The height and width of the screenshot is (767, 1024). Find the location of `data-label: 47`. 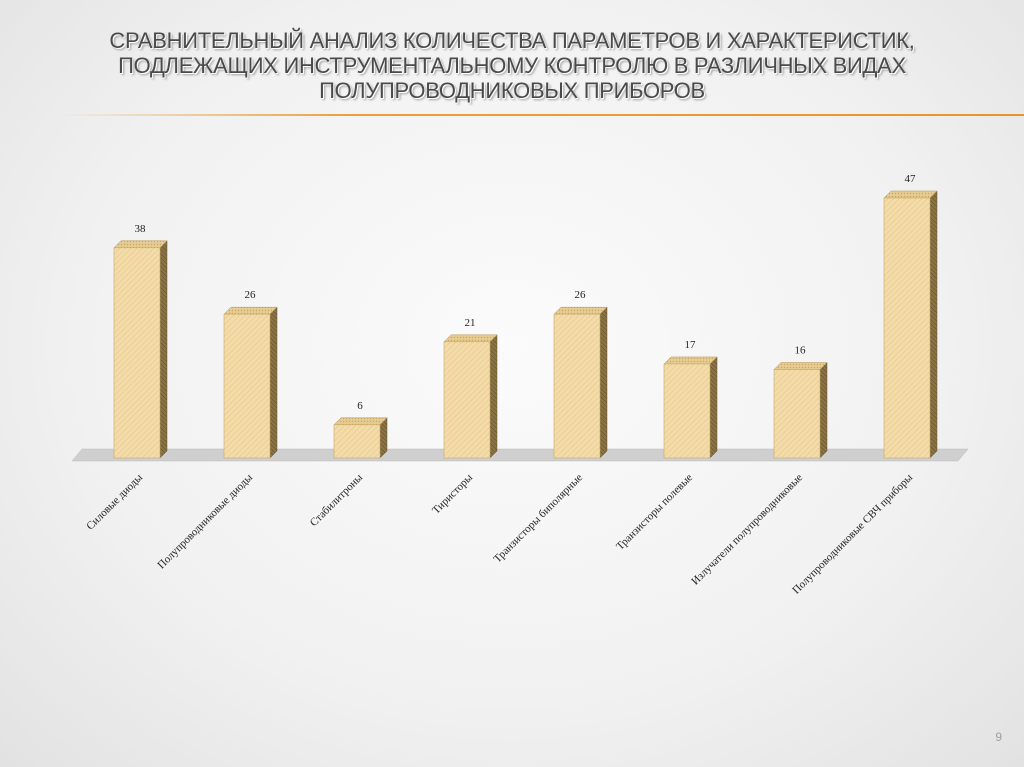

data-label: 47 is located at coordinates (911, 179).